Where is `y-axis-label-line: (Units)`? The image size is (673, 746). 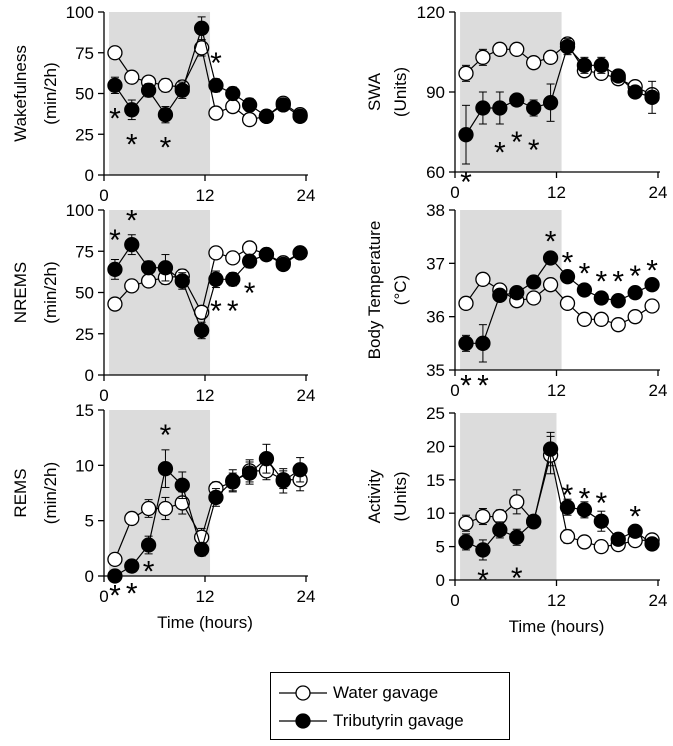
y-axis-label-line: (Units) is located at coordinates (400, 92).